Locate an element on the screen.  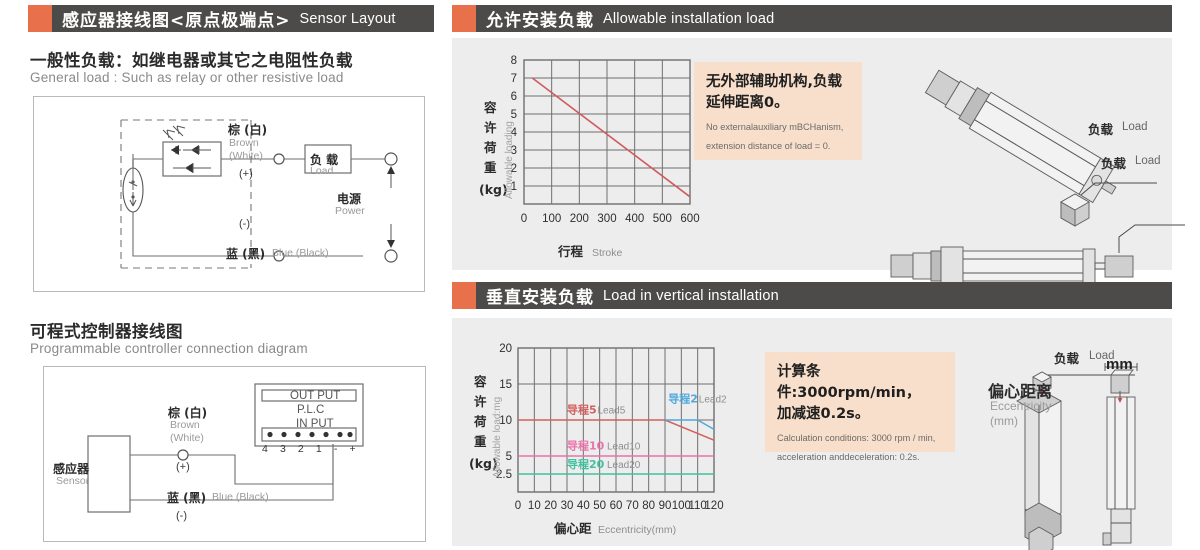
svg-text: 20 is located at coordinates (505, 349).